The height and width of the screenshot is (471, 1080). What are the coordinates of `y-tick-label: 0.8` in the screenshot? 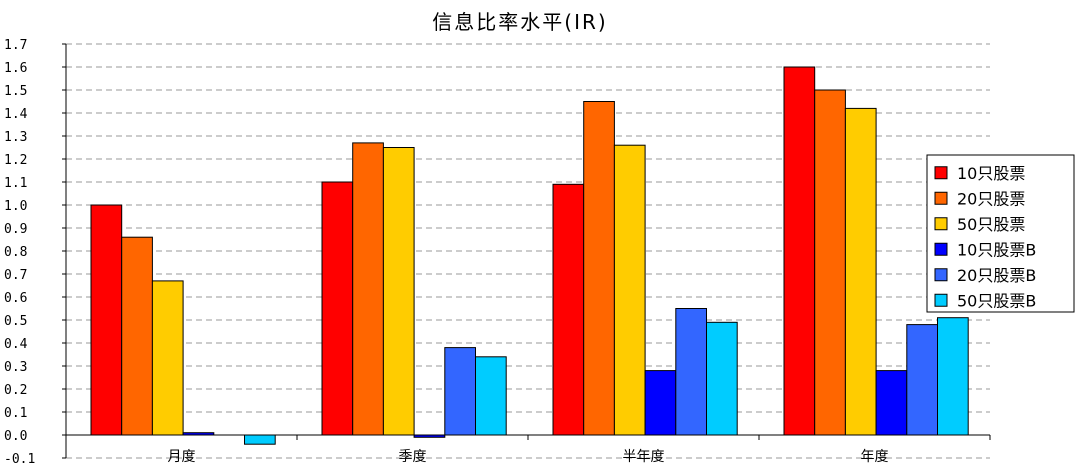 It's located at (15, 252).